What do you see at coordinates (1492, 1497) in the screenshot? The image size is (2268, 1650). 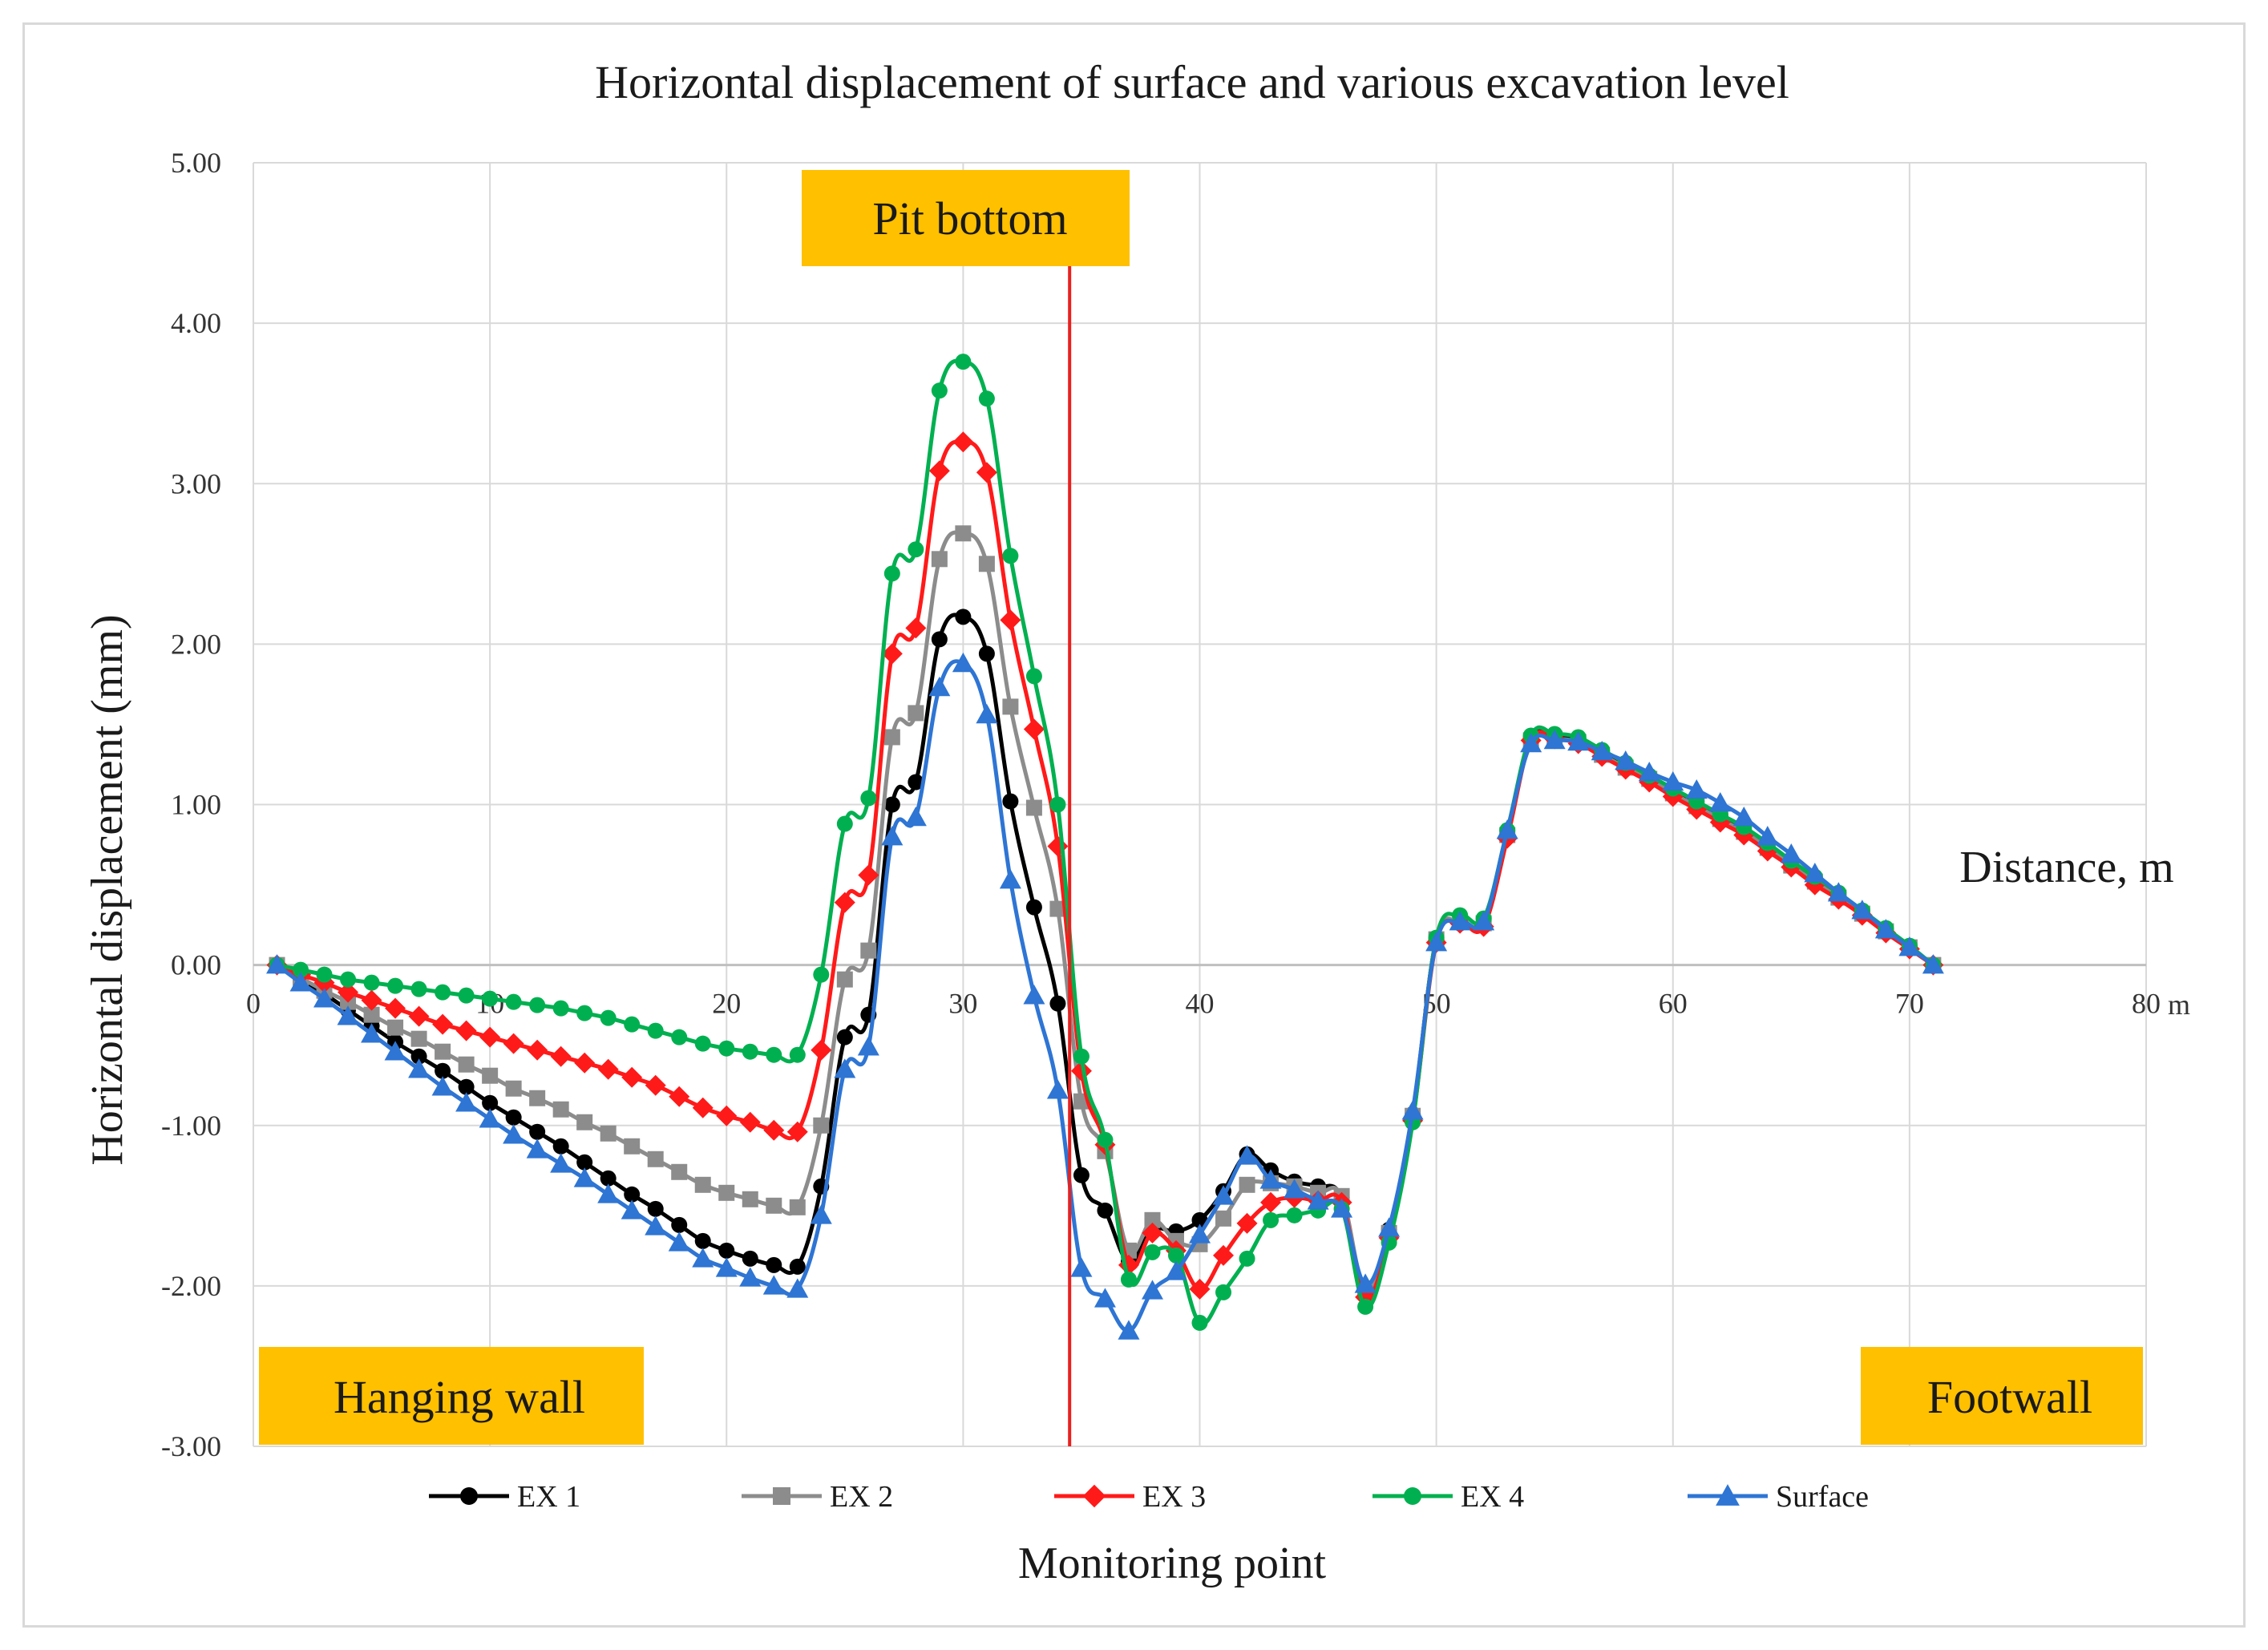 I see `legend-label-ex4: EX 4` at bounding box center [1492, 1497].